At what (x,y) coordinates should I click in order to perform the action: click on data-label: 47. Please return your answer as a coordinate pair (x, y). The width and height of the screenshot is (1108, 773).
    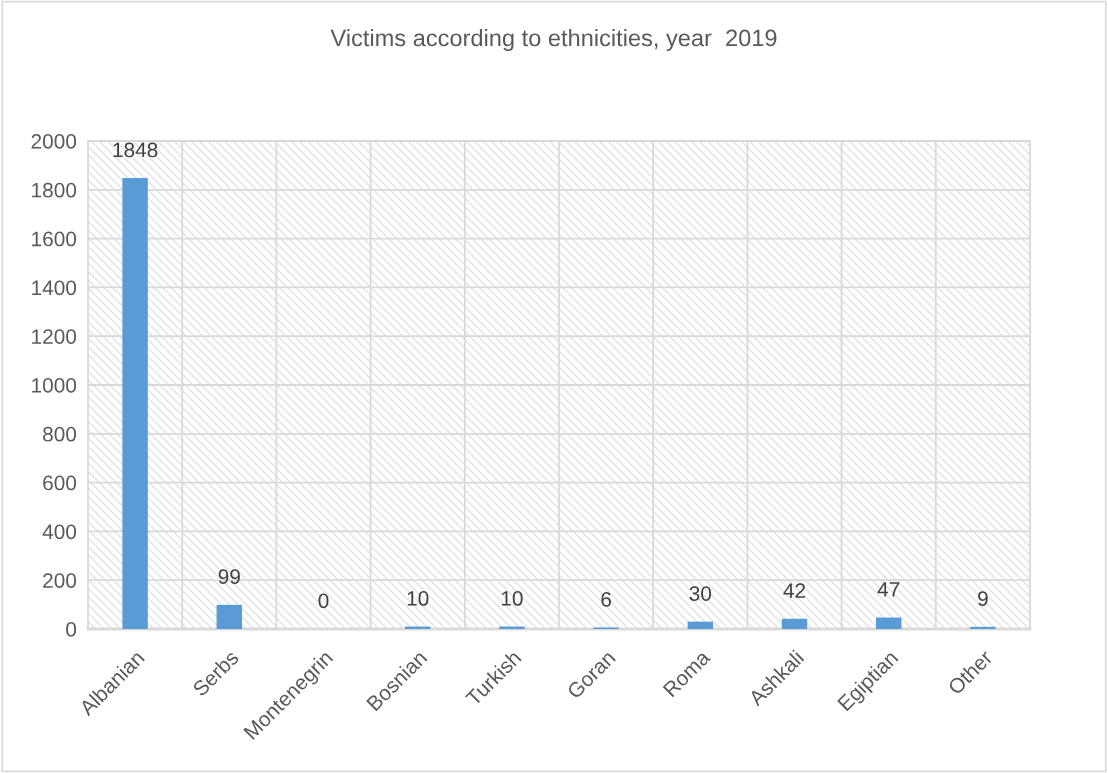
    Looking at the image, I should click on (888, 589).